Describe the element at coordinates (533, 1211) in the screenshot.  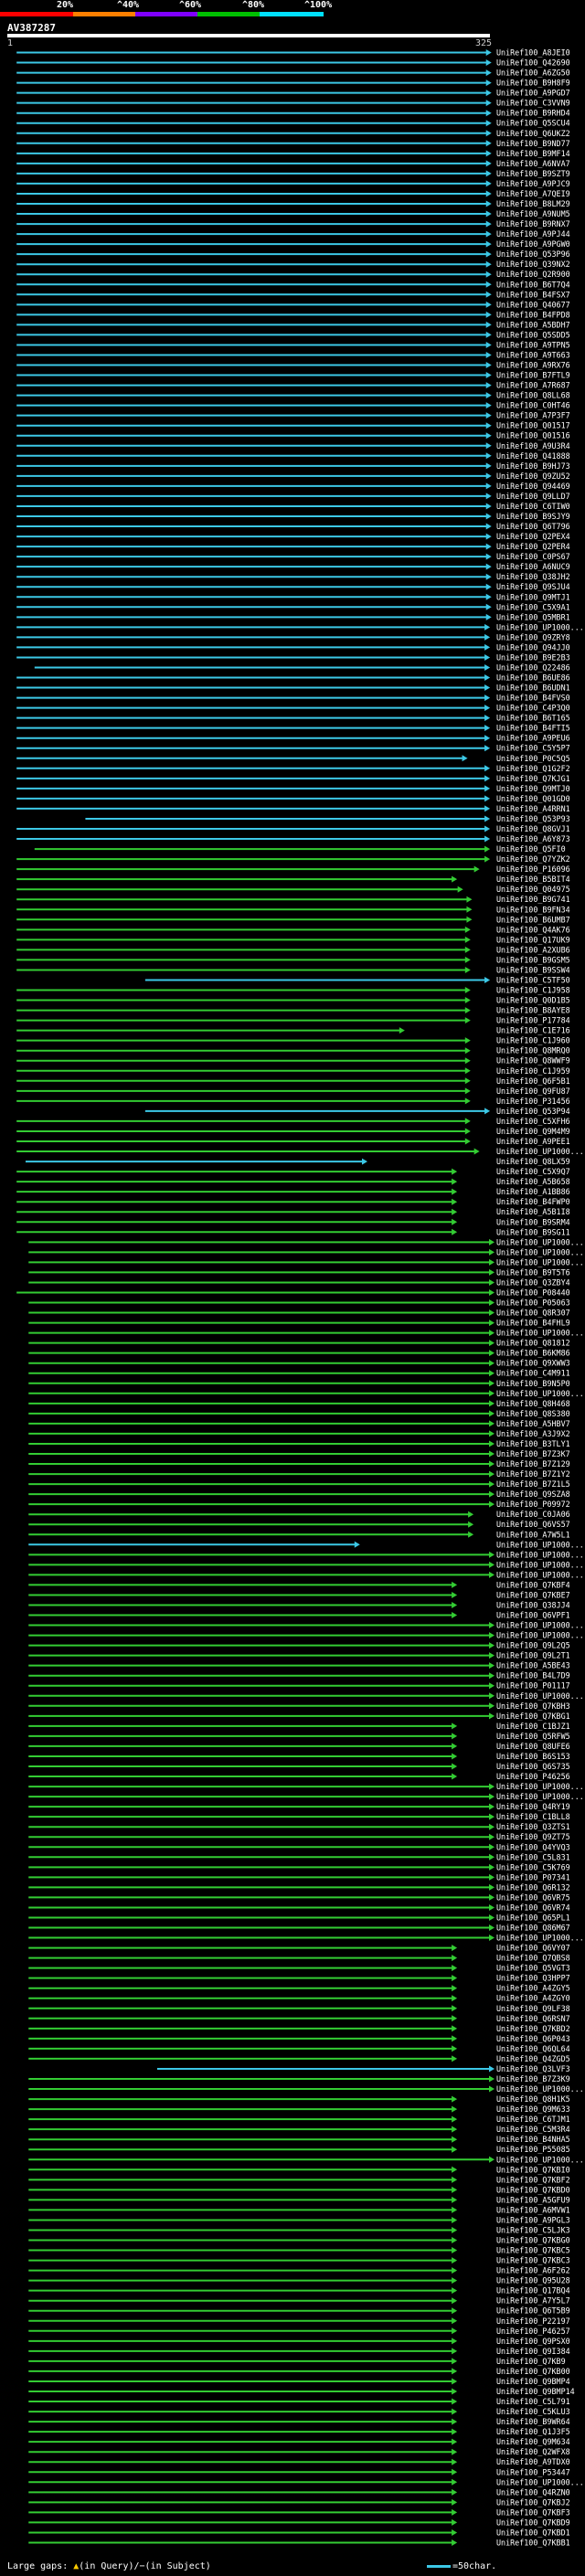
I see `hit-label: UniRef100_A5B1I8` at that location.